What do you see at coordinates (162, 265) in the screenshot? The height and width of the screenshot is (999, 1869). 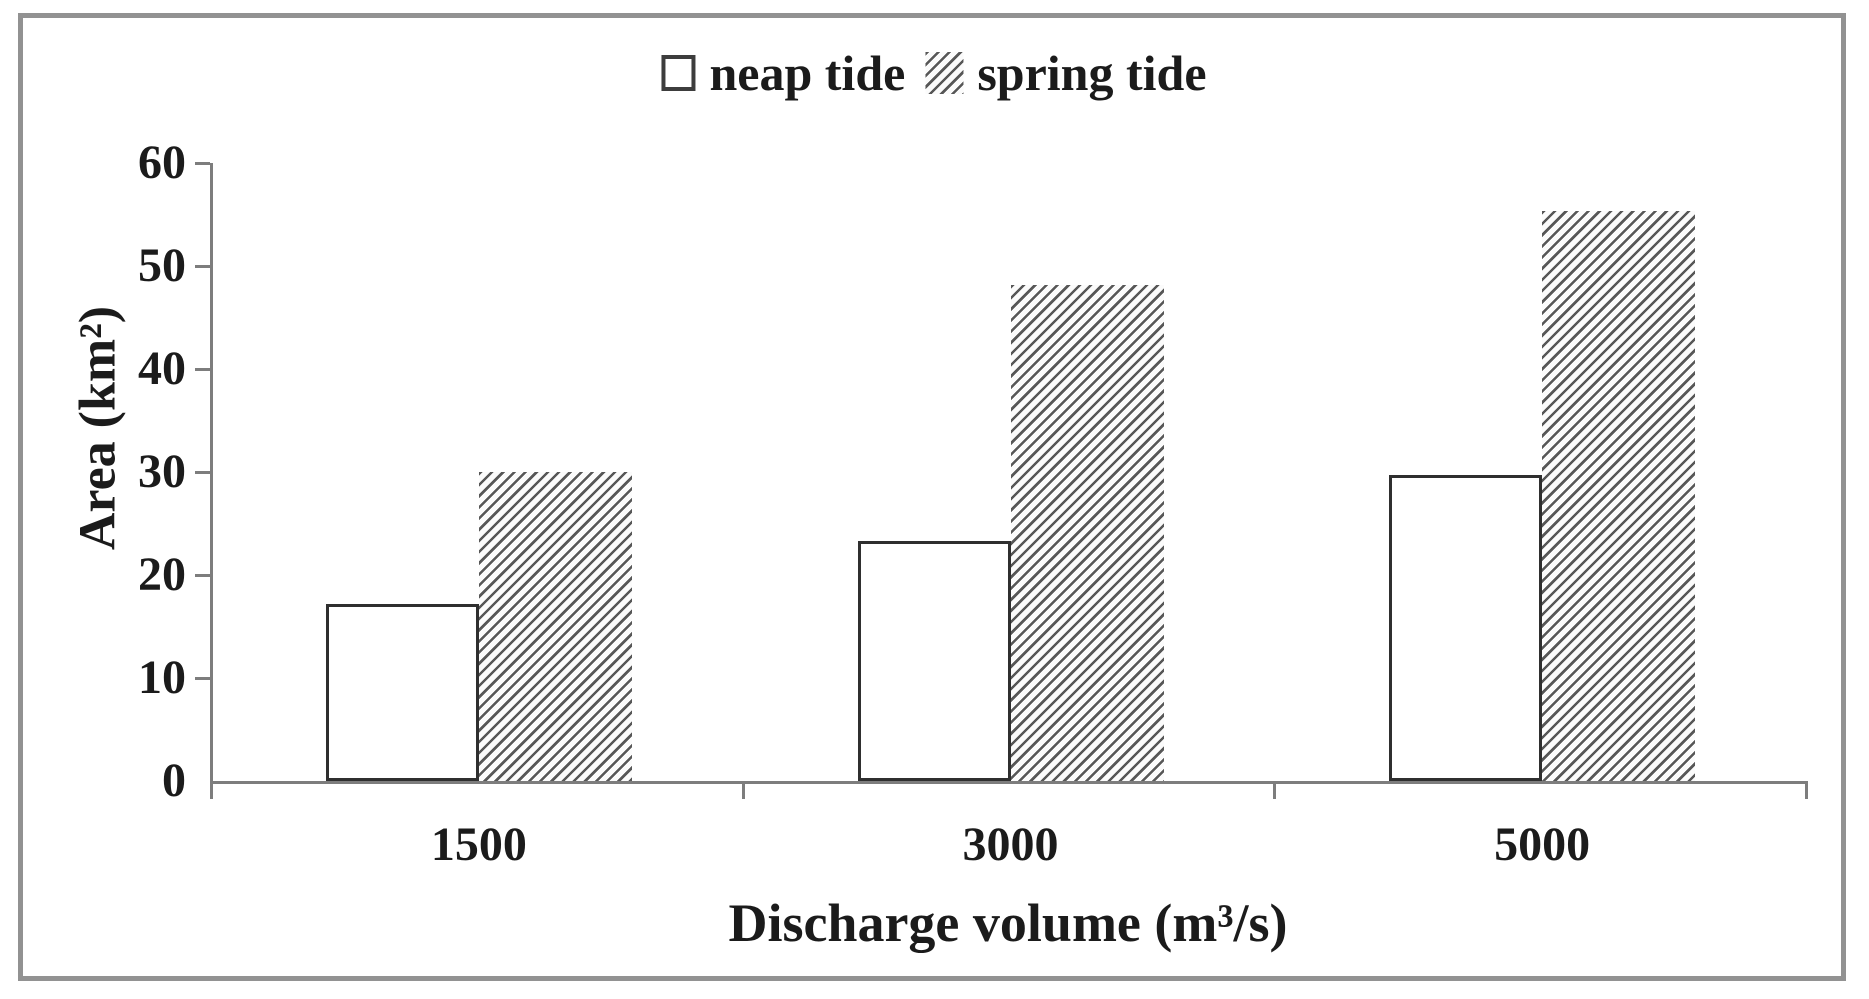 I see `y-tick-label: 50` at bounding box center [162, 265].